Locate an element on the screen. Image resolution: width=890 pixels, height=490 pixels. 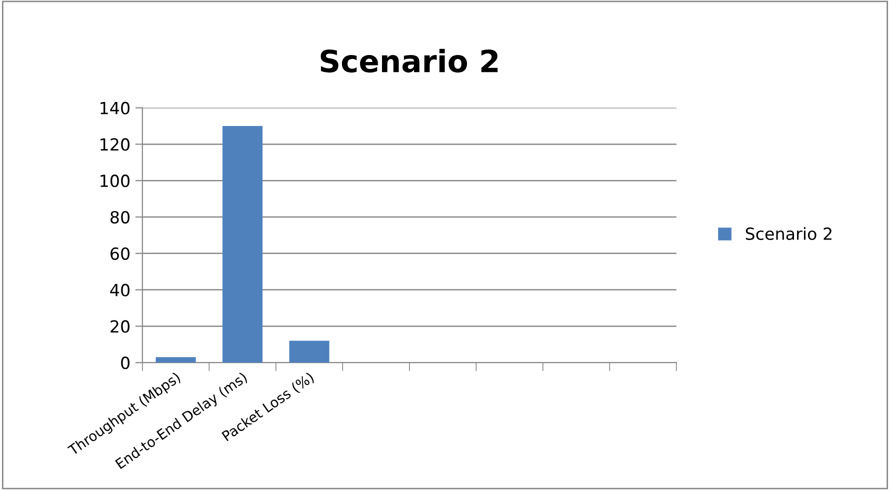
y-tick-label: 140 is located at coordinates (115, 108).